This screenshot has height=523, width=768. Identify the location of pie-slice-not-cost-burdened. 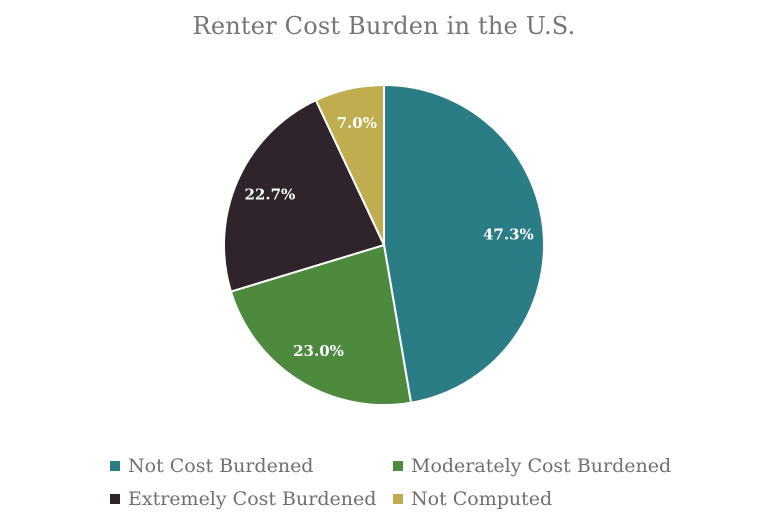
(464, 243).